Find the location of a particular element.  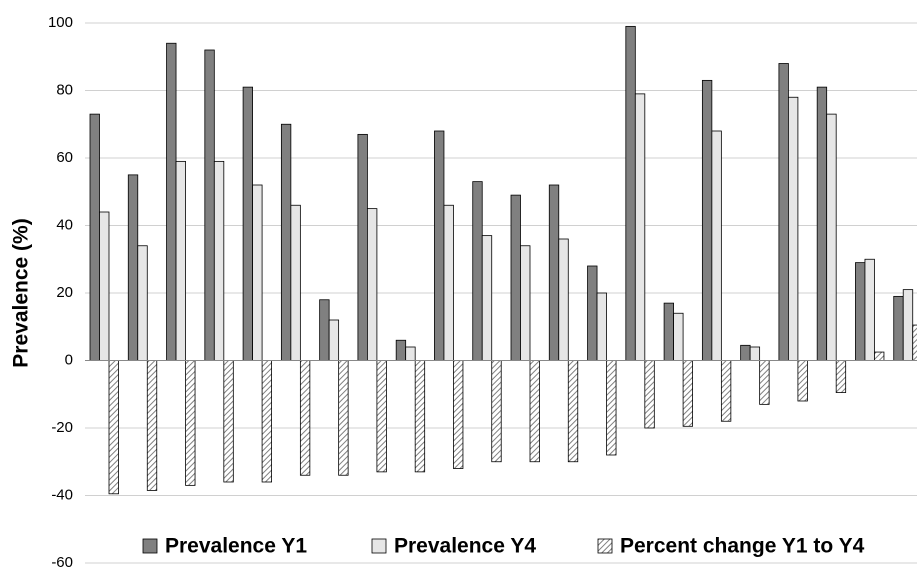

y-tick-label: -40 is located at coordinates (62, 494).